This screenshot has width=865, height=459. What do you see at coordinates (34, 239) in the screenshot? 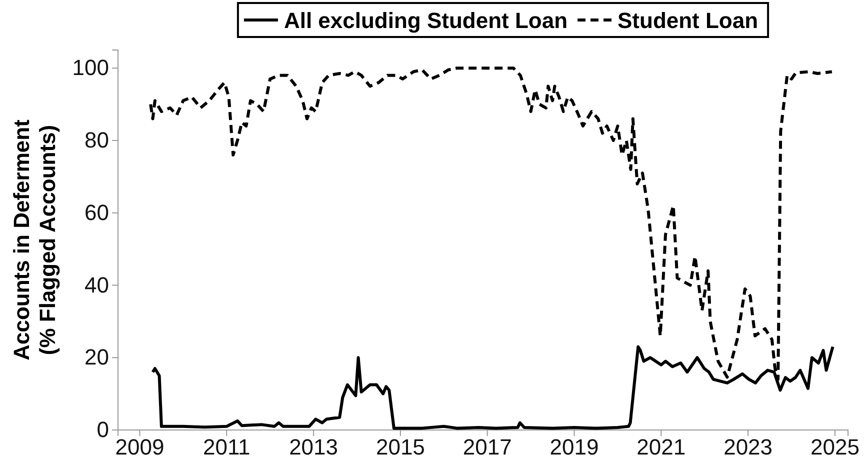
I see `y-axis-title: Accounts in Deferment (% Flagged Accounts)` at bounding box center [34, 239].